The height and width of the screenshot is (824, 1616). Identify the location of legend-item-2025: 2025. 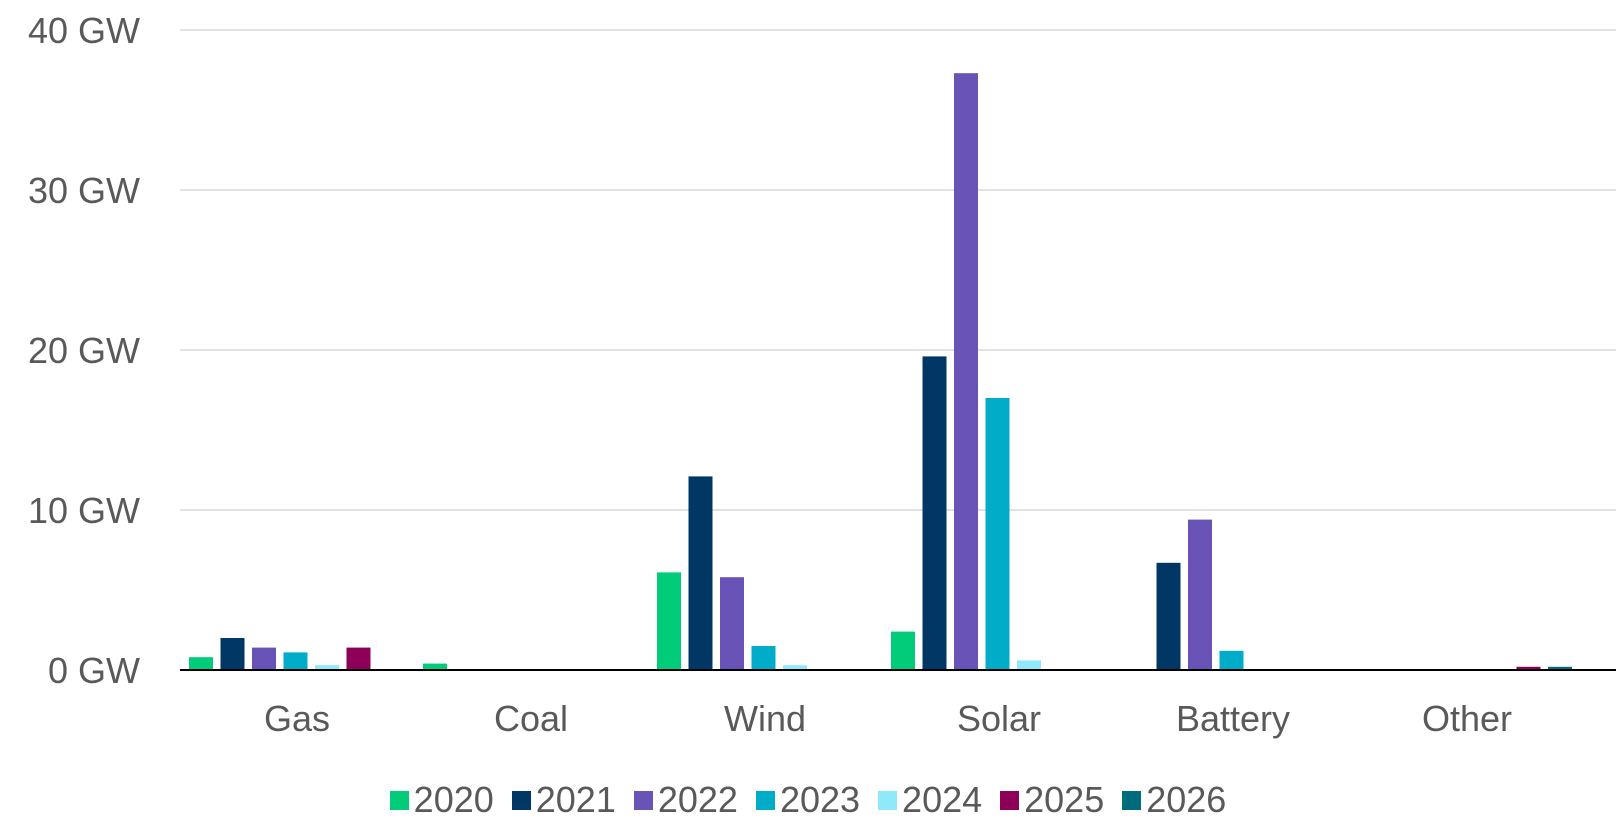
(1052, 800).